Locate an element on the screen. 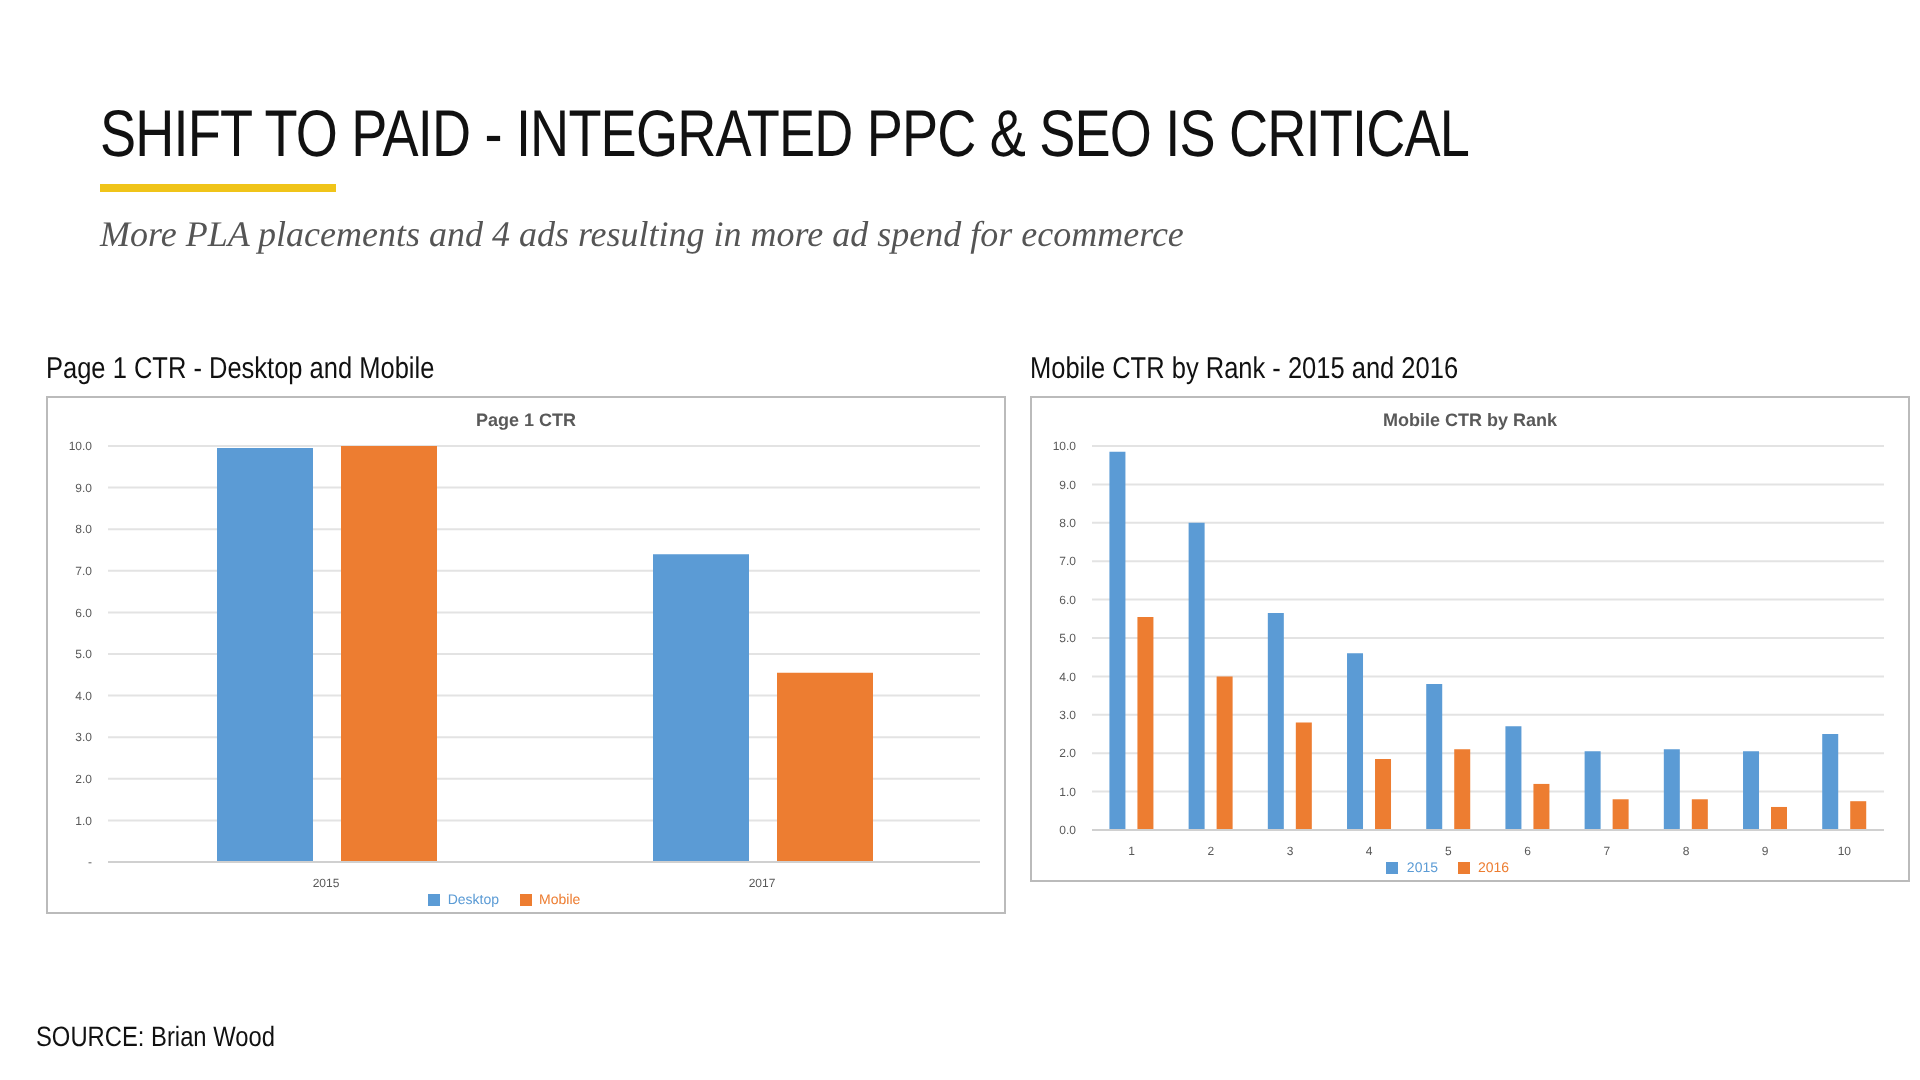 The image size is (1920, 1080). text: More PLA placements and 4 ads resulting in more ad spend for ecommerce is located at coordinates (642, 235).